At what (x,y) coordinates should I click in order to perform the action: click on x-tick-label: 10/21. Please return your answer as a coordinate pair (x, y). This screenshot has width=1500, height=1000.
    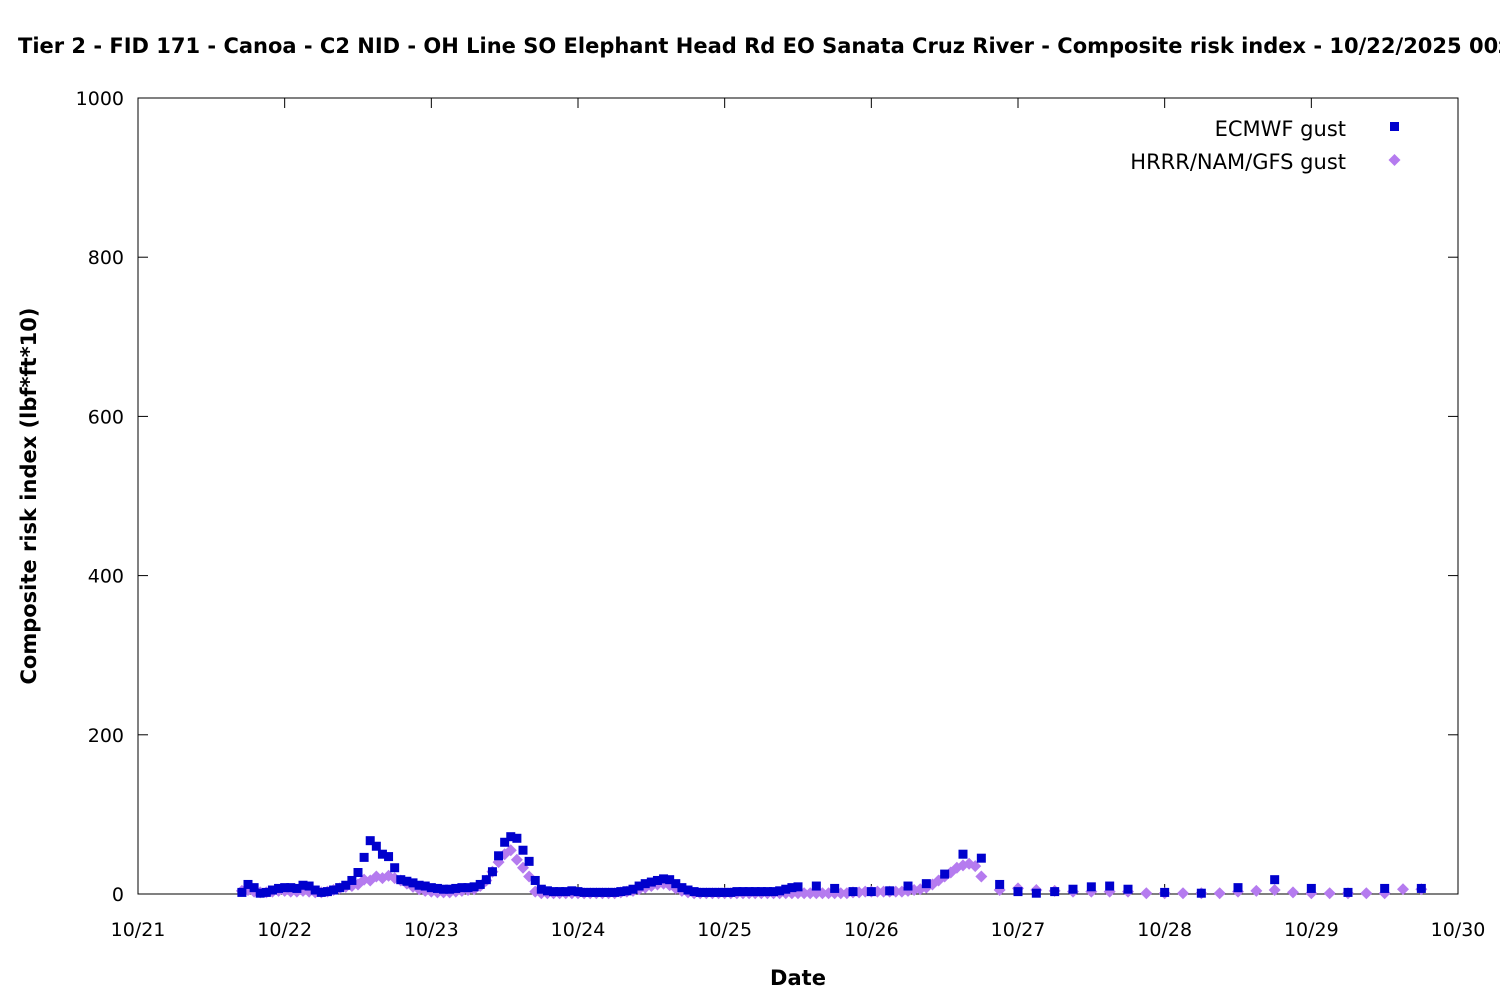
    Looking at the image, I should click on (138, 930).